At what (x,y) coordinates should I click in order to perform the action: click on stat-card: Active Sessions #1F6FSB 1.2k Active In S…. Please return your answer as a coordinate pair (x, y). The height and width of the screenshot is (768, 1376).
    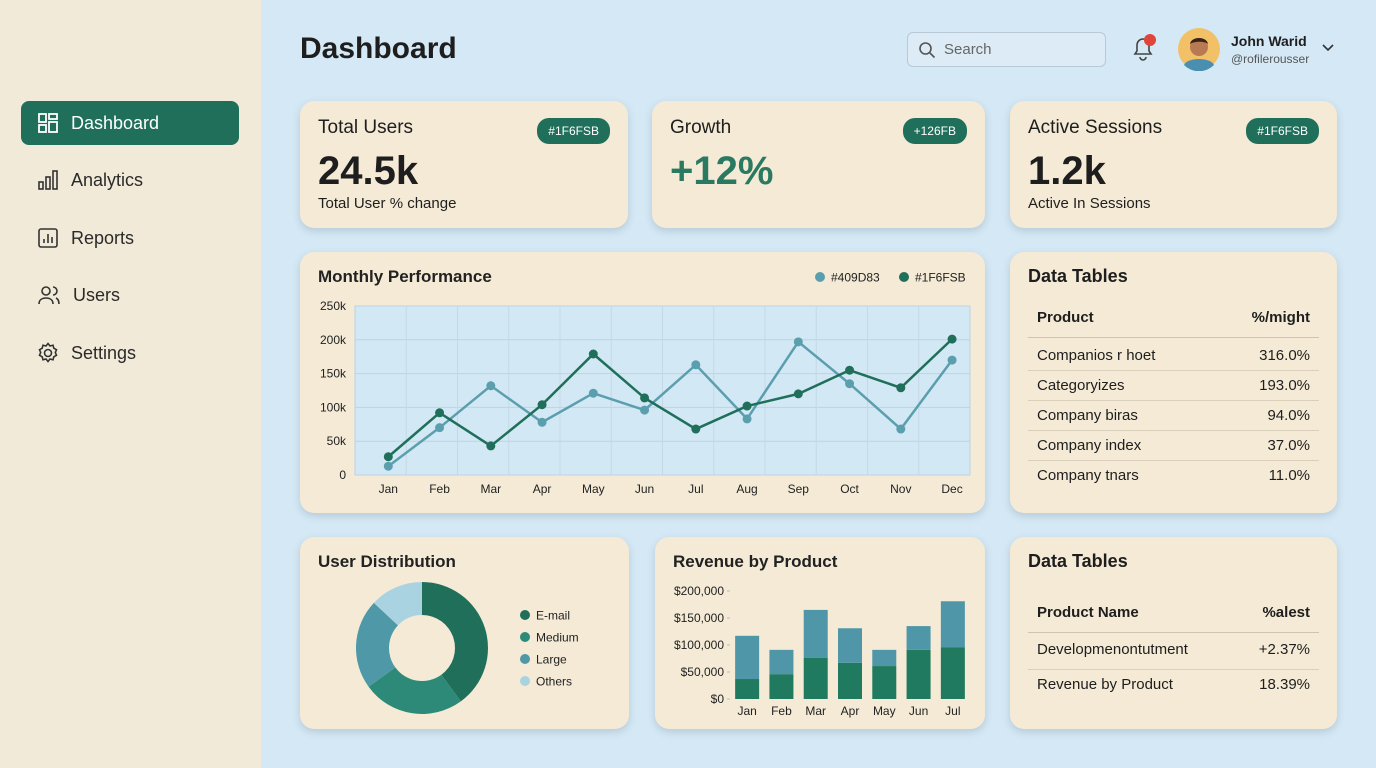
    Looking at the image, I should click on (1173, 164).